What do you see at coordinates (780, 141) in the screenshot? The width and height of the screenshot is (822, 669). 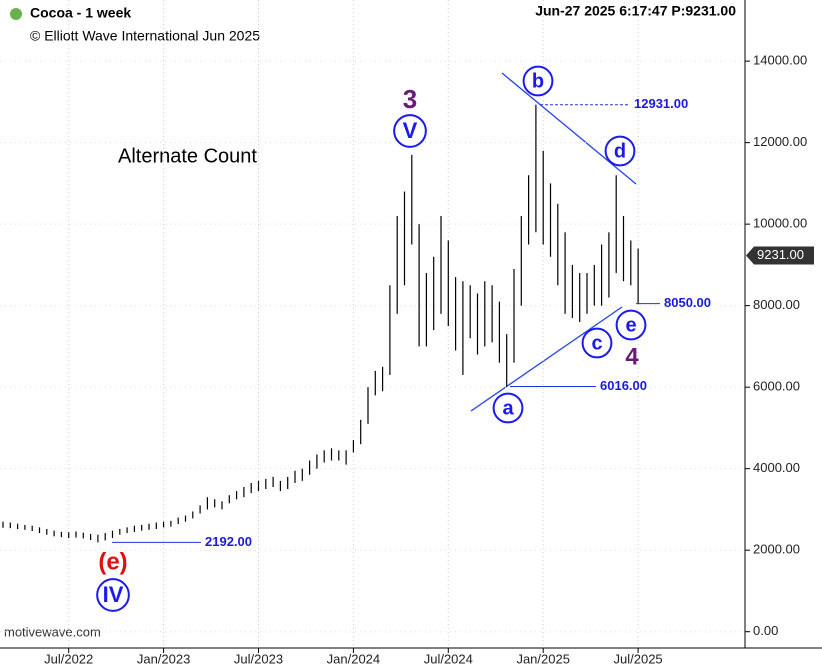 I see `y-tick-label: 12000.00` at bounding box center [780, 141].